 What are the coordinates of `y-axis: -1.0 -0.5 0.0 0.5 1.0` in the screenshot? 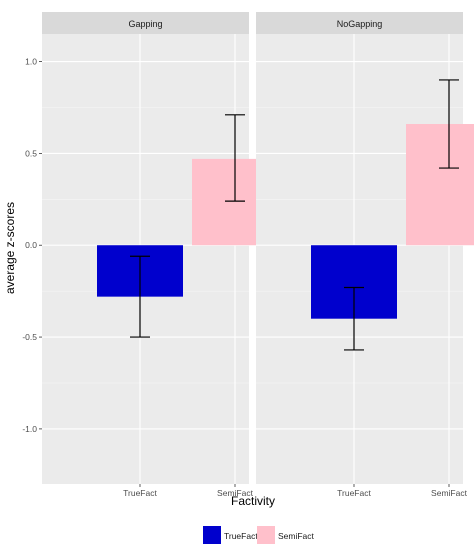 It's located at (32, 245).